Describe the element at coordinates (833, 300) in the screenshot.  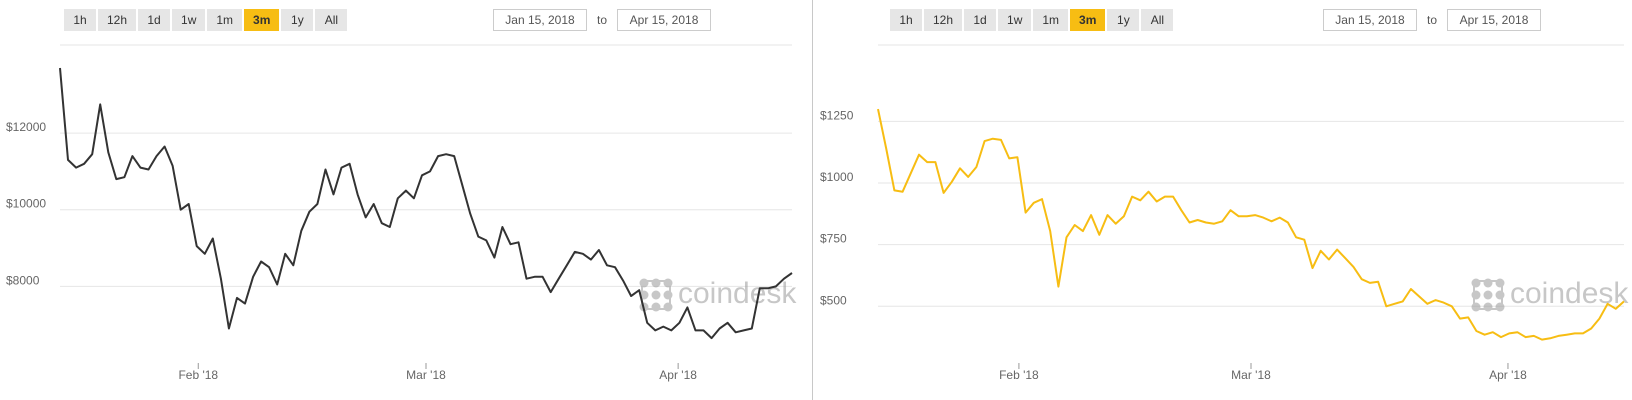
I see `y-tick-label: $500` at that location.